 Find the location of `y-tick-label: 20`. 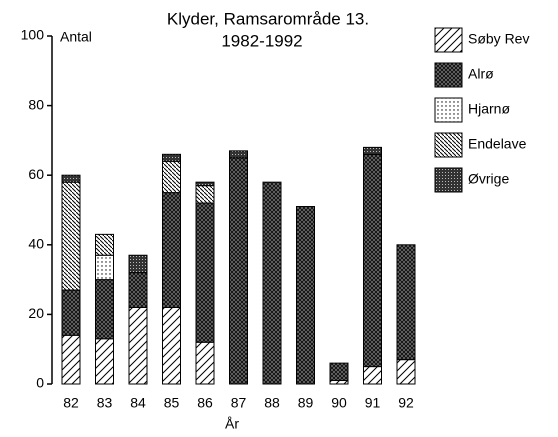

y-tick-label: 20 is located at coordinates (36, 313).